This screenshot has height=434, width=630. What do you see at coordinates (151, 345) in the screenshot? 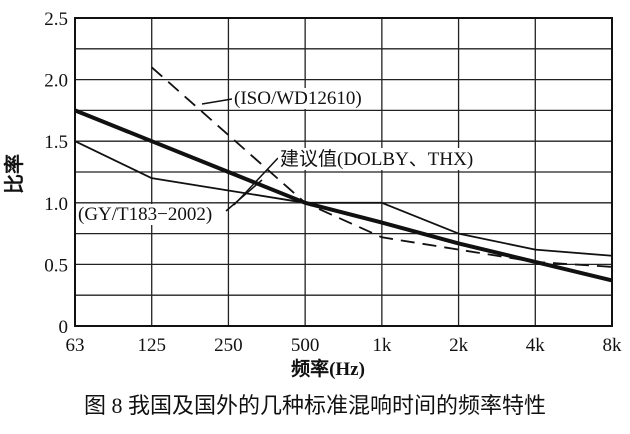
I see `x-tick-label: 125` at bounding box center [151, 345].